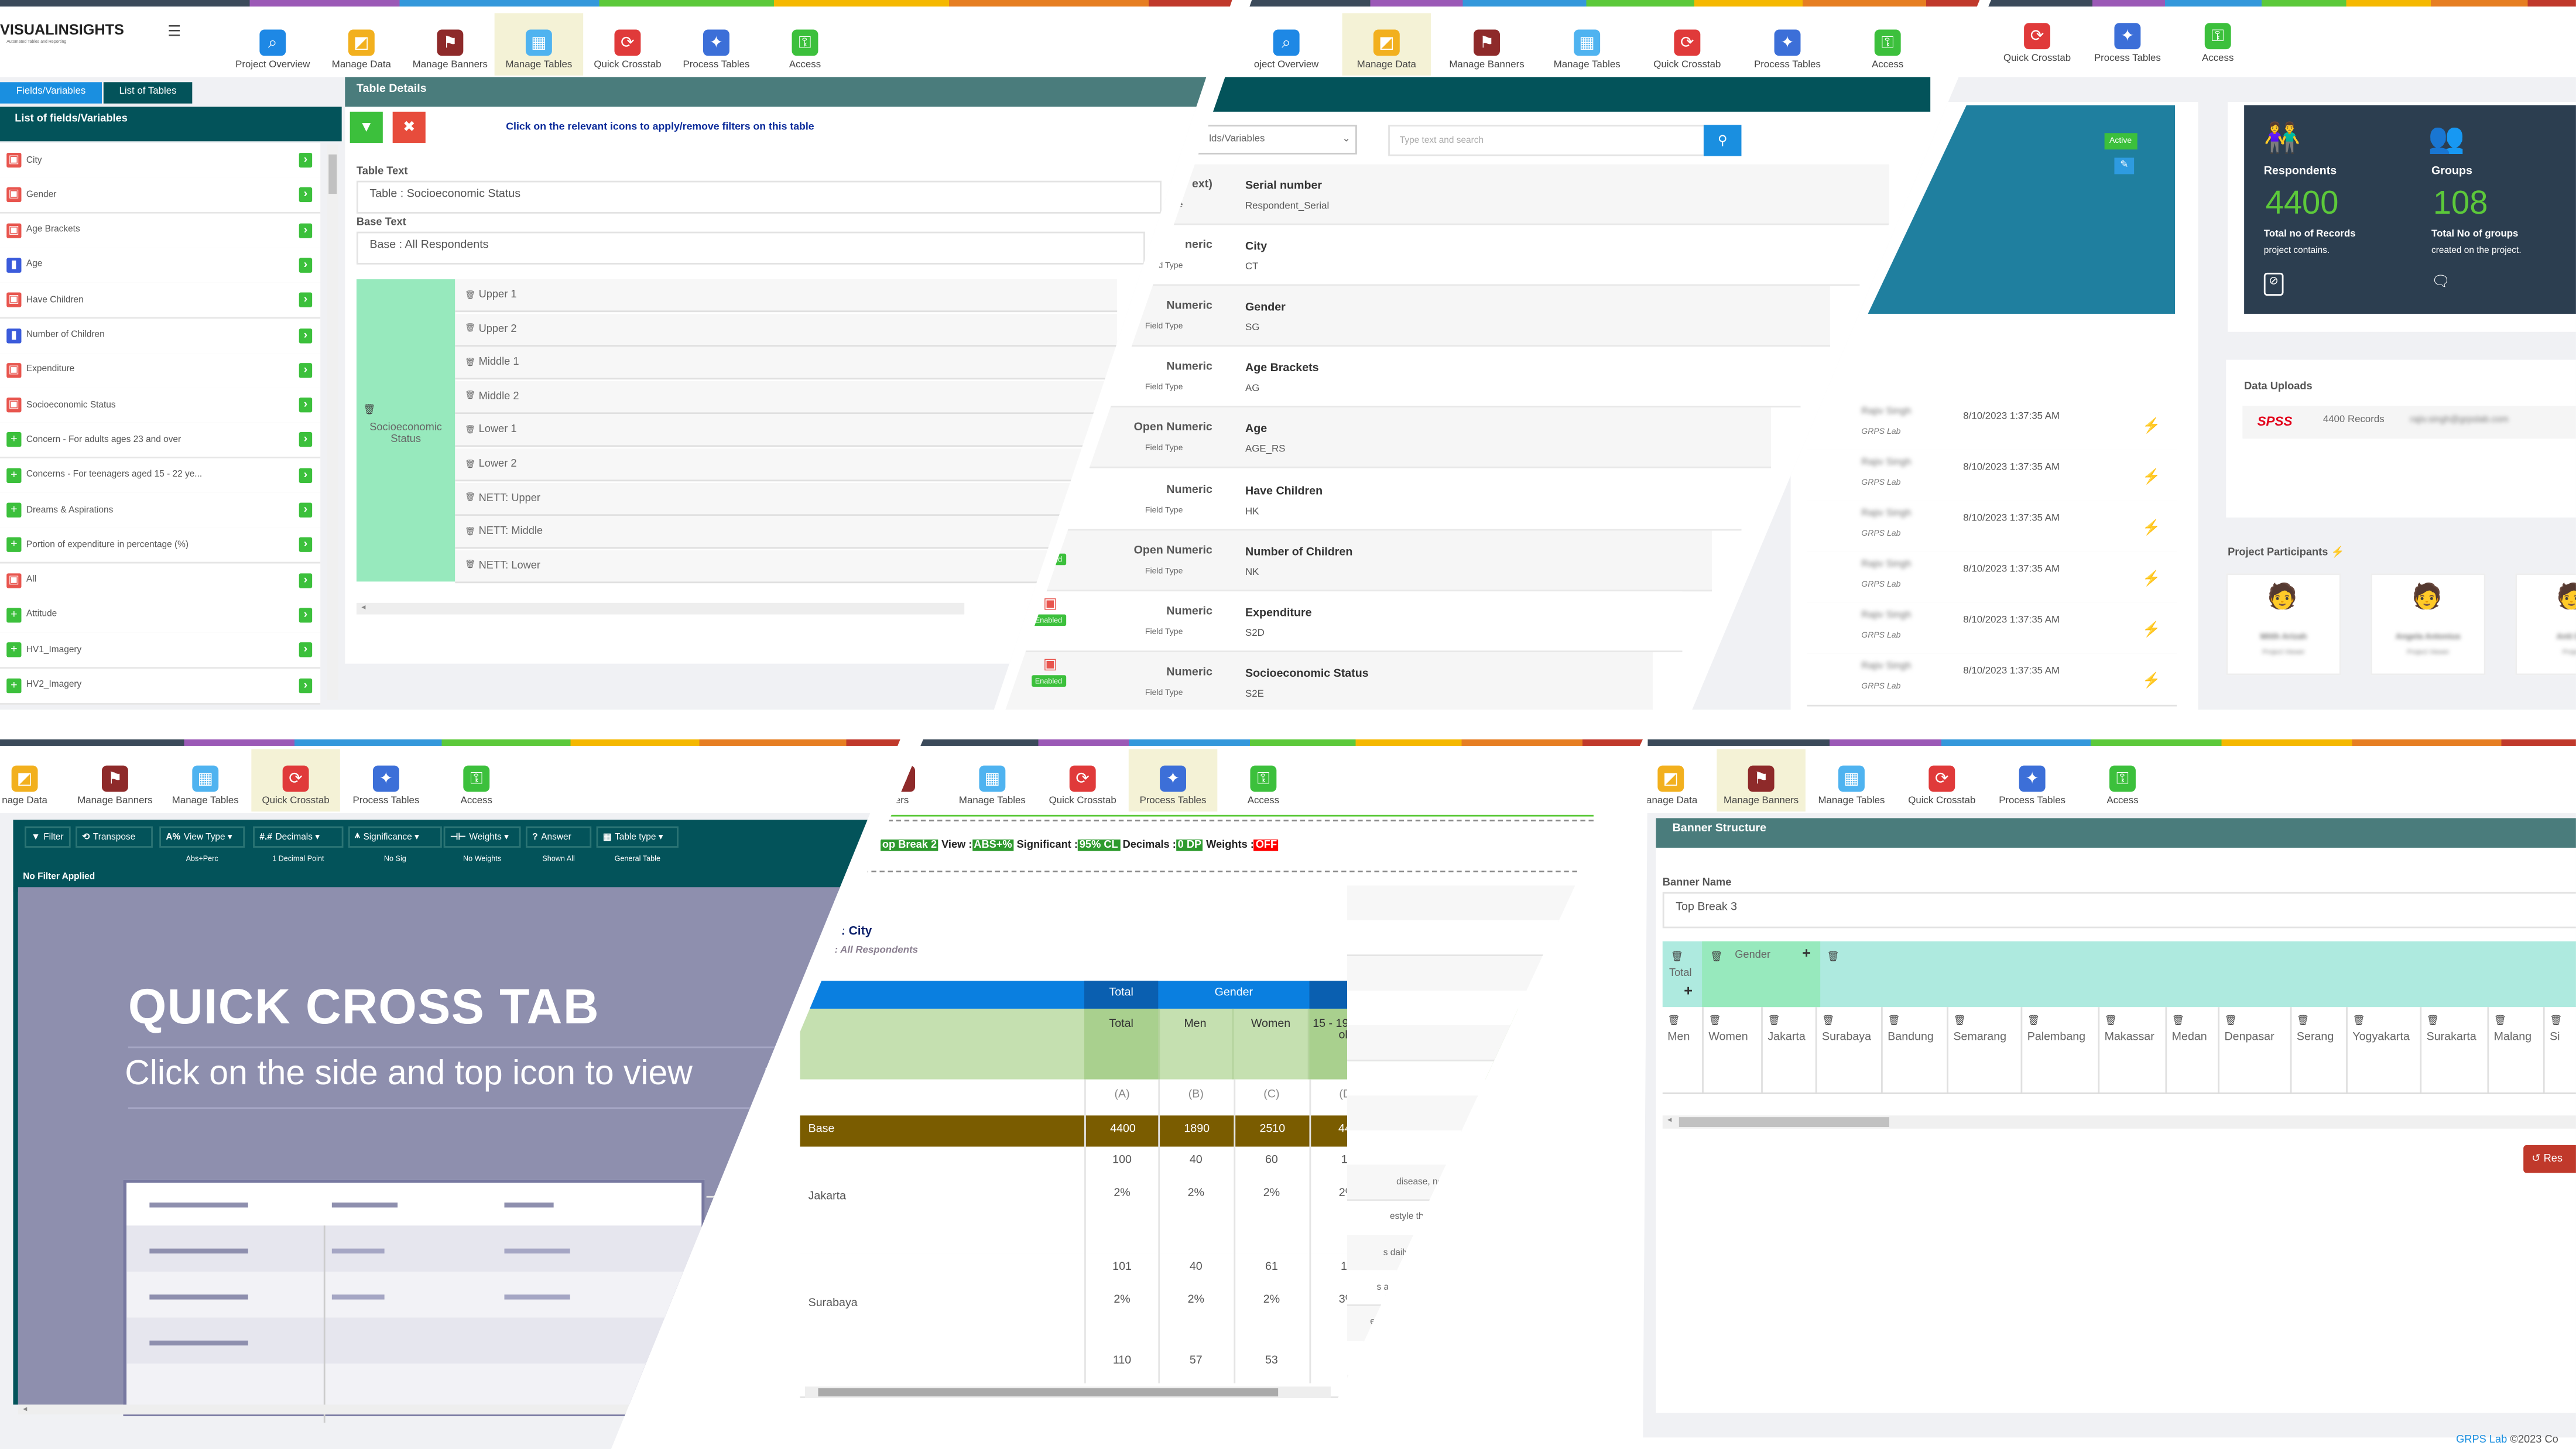  What do you see at coordinates (51, 93) in the screenshot?
I see `tab-fields-variables: Fields/Variables` at bounding box center [51, 93].